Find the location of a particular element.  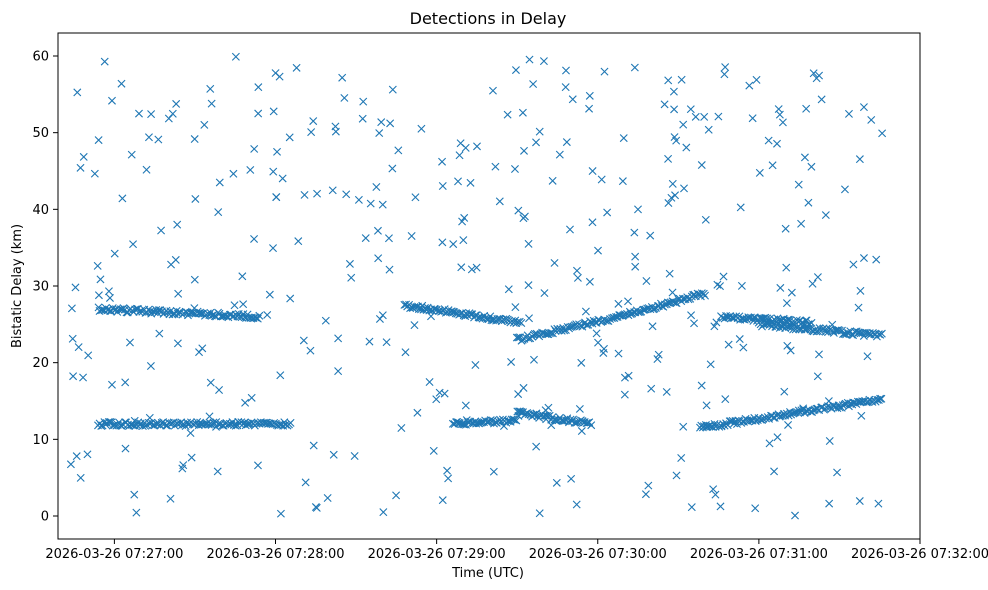

y-tick-label: 60 is located at coordinates (40, 57).